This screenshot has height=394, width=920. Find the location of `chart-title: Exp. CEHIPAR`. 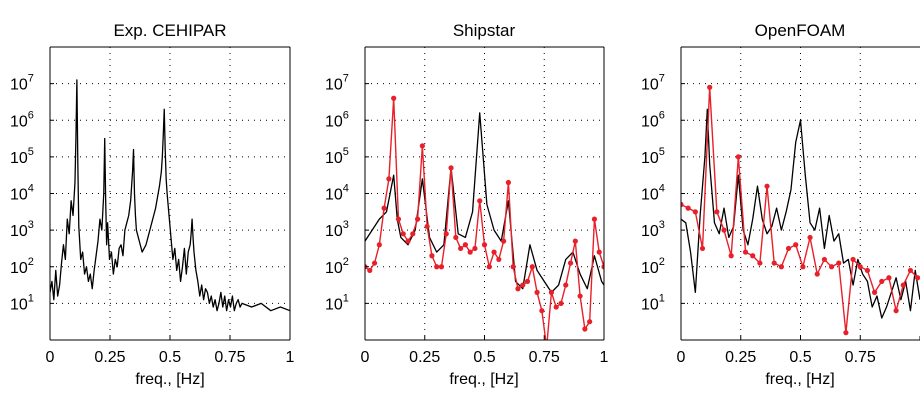

chart-title: Exp. CEHIPAR is located at coordinates (169, 30).